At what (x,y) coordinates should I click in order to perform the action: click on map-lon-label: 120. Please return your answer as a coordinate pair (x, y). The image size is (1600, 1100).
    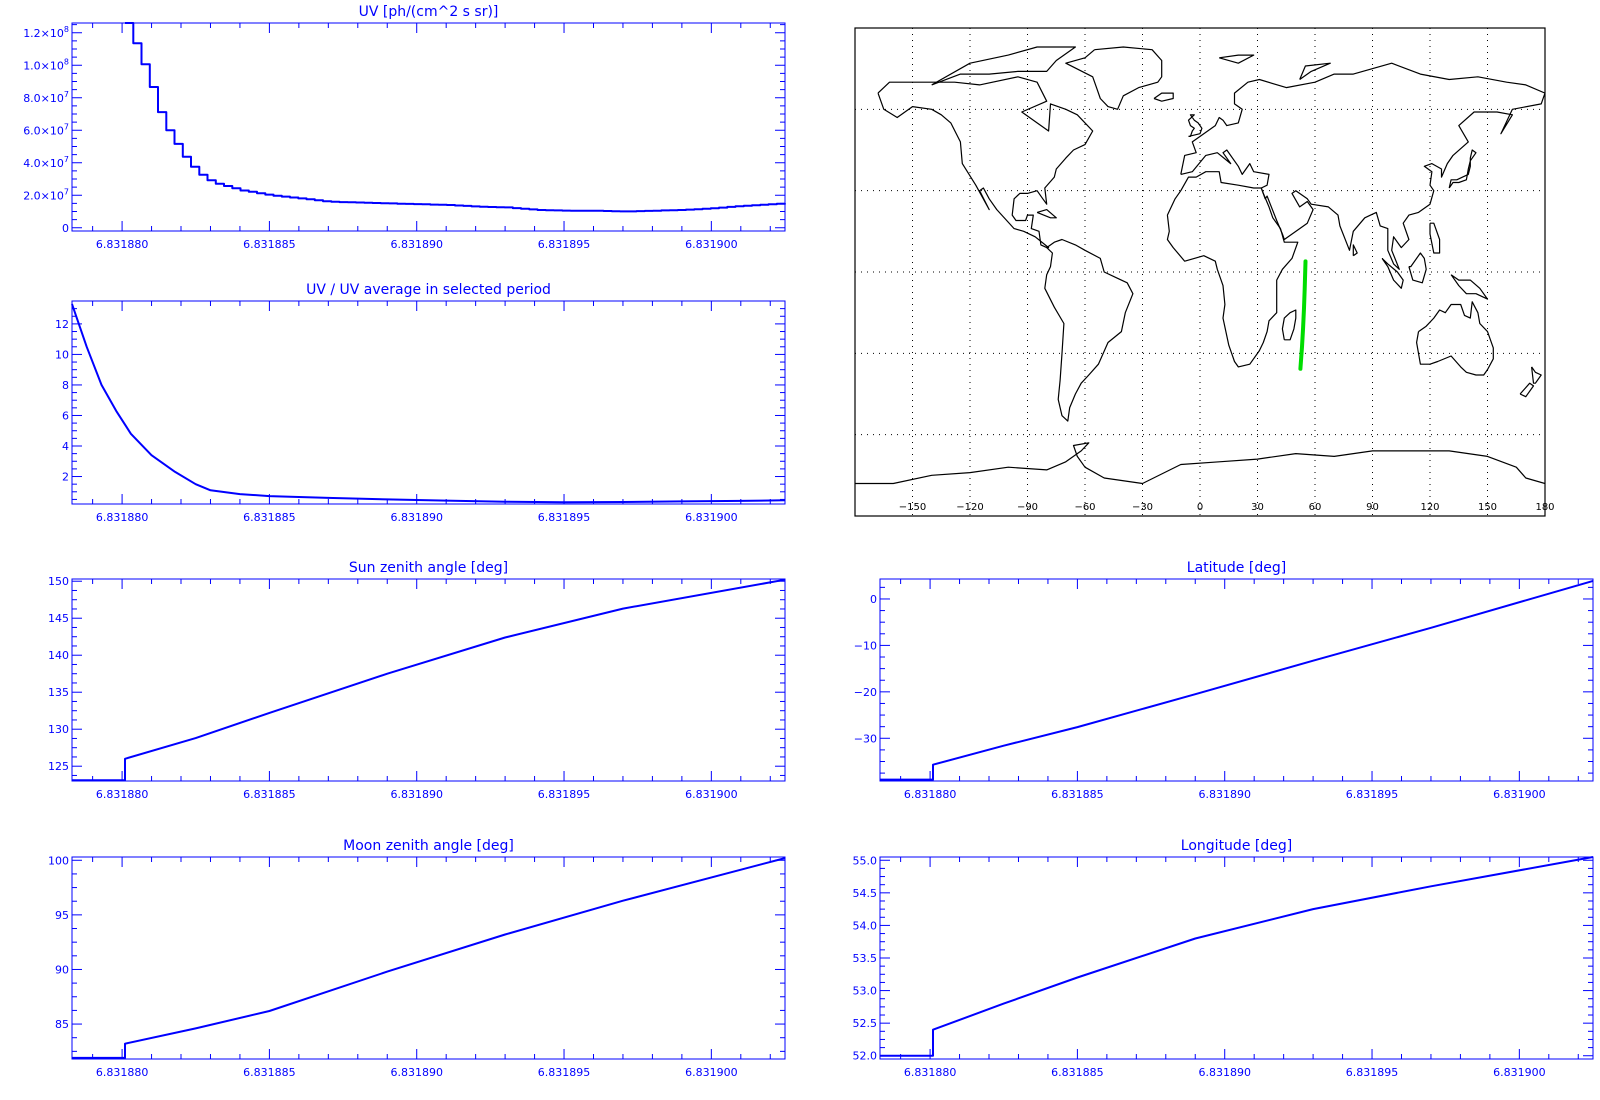
    Looking at the image, I should click on (1429, 507).